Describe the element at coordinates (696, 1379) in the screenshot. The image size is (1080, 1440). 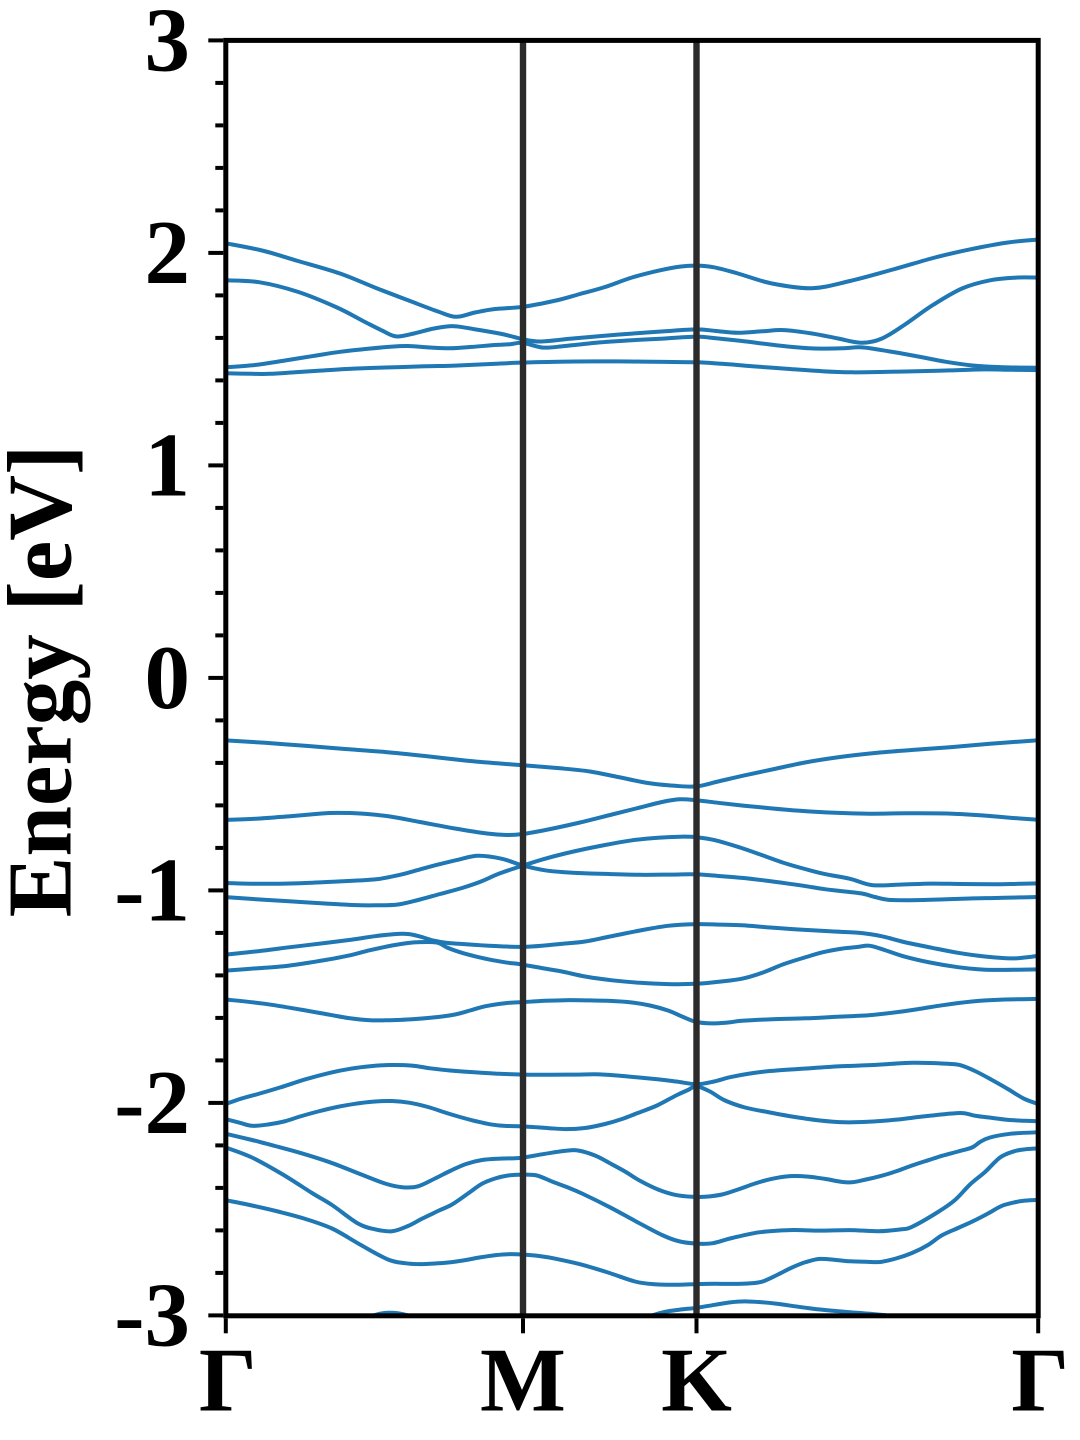
I see `svg-text: K` at that location.